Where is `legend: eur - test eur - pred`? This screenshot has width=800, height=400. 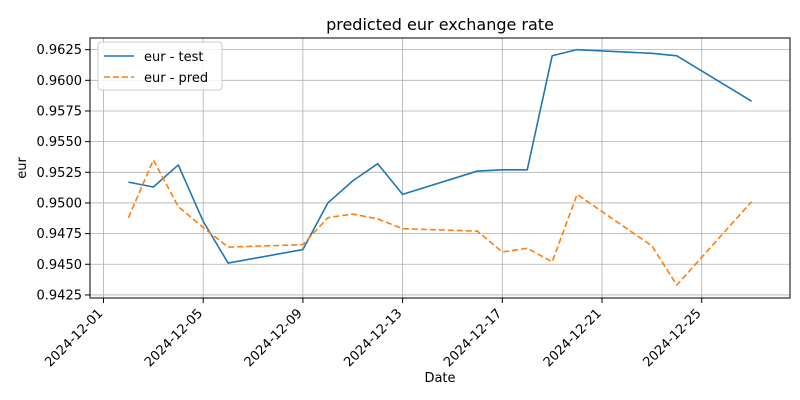 legend: eur - test eur - pred is located at coordinates (160, 66).